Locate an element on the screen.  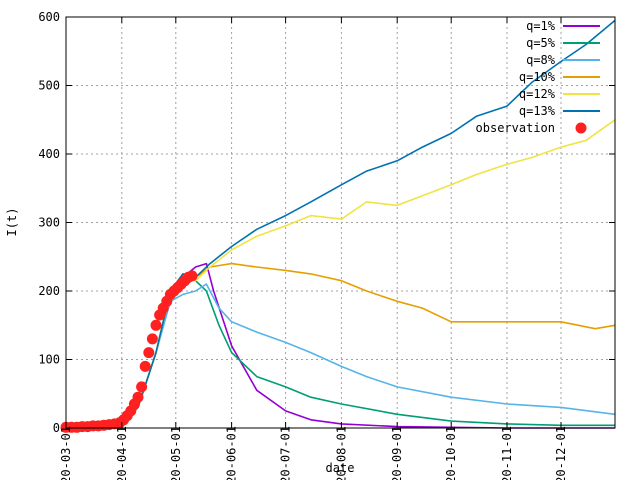
legend-label: q=13% is located at coordinates (537, 111).